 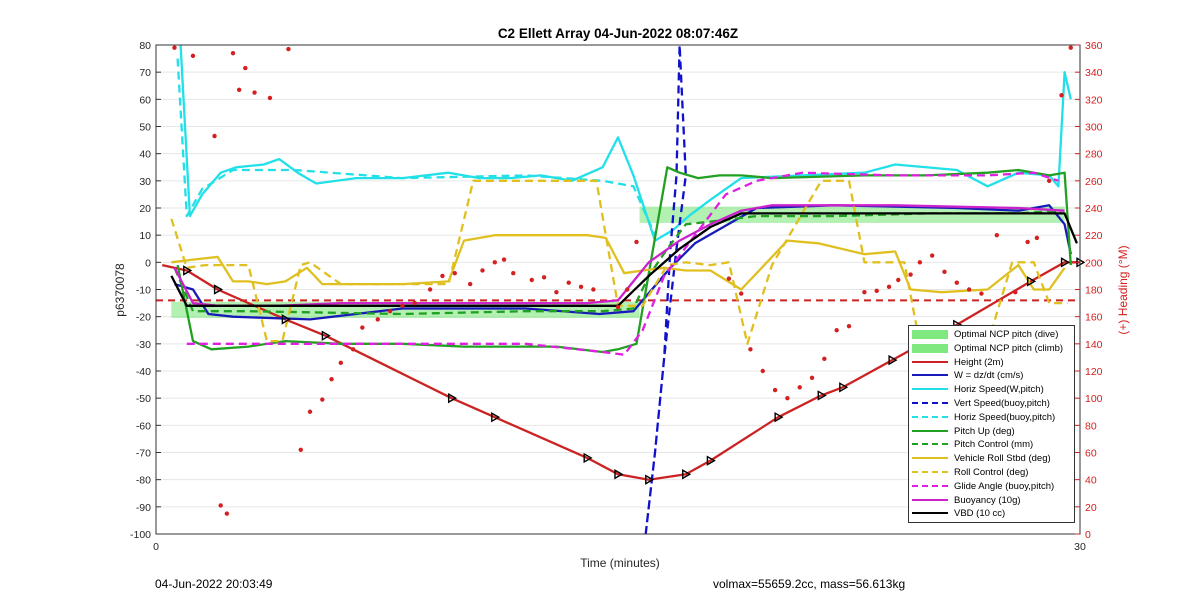 I want to click on y-tick-label: -60, so click(x=143, y=426).